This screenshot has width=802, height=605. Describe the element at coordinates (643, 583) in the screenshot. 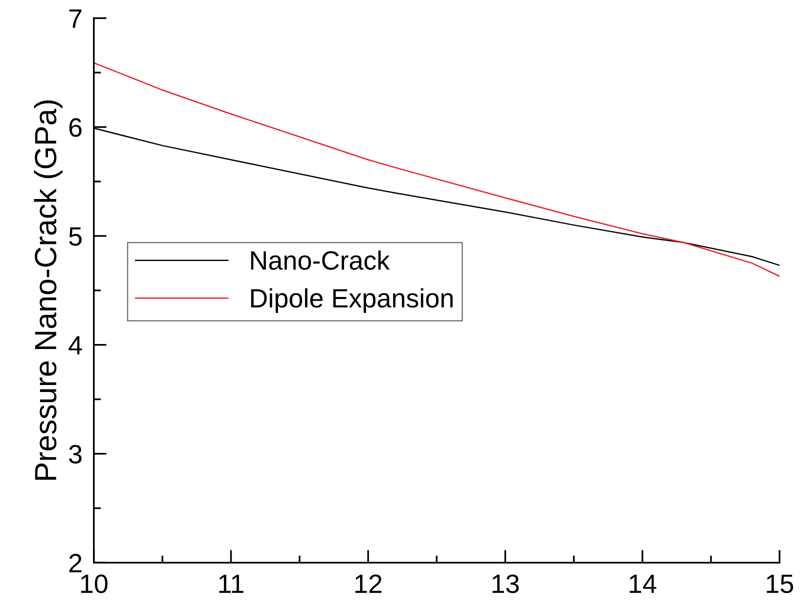

I see `x-tick-label: 14` at that location.